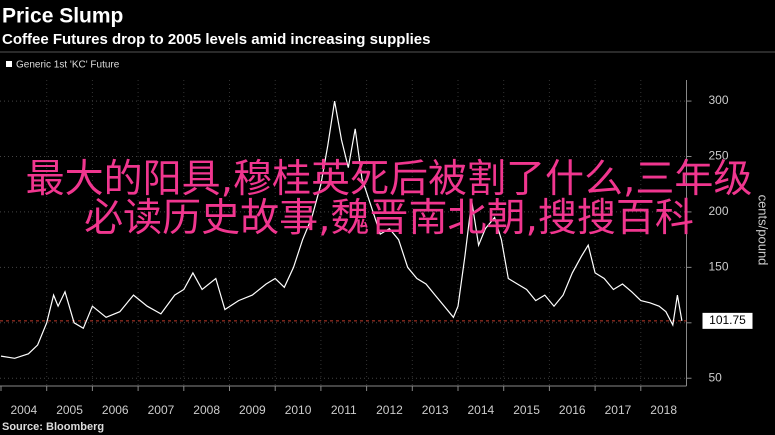  I want to click on x-tick-label: 2012, so click(389, 410).